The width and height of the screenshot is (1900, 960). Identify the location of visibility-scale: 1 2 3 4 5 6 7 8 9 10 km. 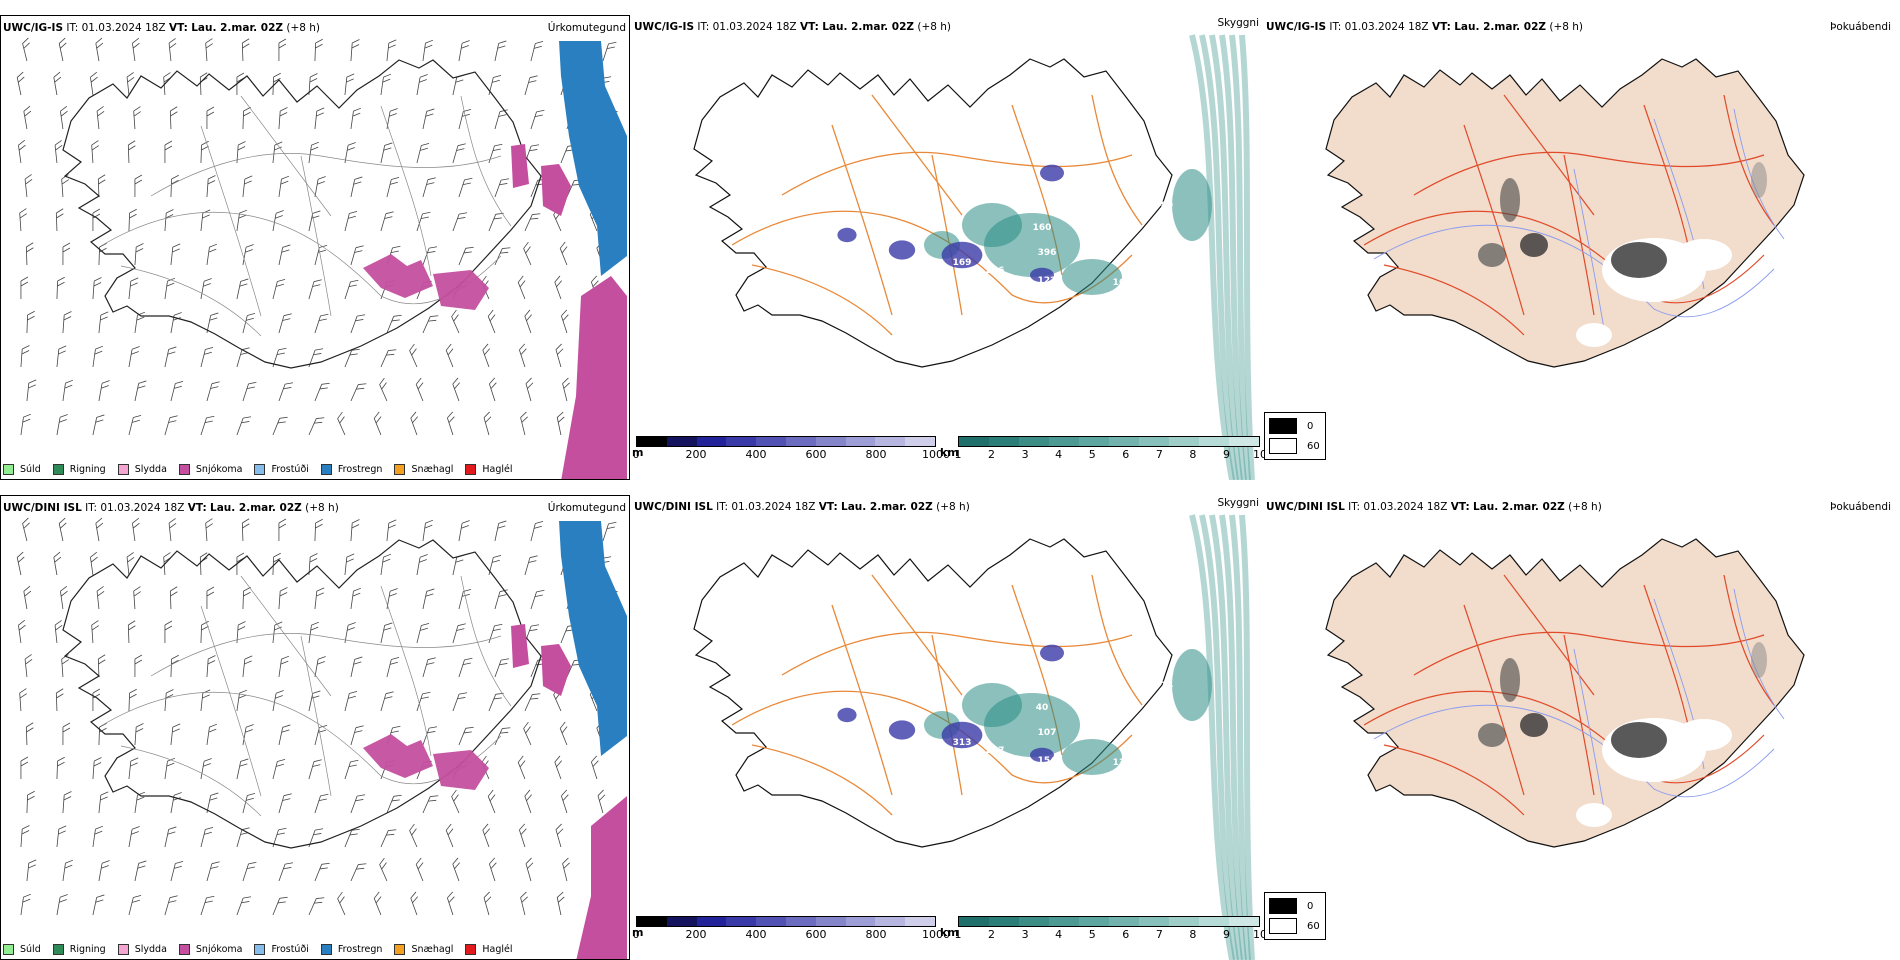
(1103, 928).